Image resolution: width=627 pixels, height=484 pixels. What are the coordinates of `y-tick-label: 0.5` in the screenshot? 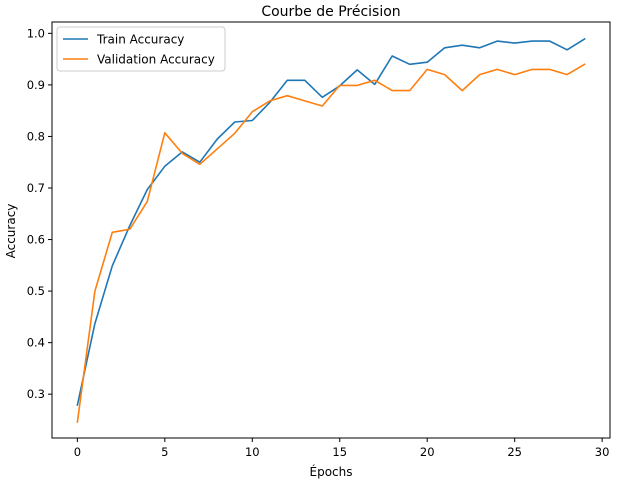 It's located at (36, 291).